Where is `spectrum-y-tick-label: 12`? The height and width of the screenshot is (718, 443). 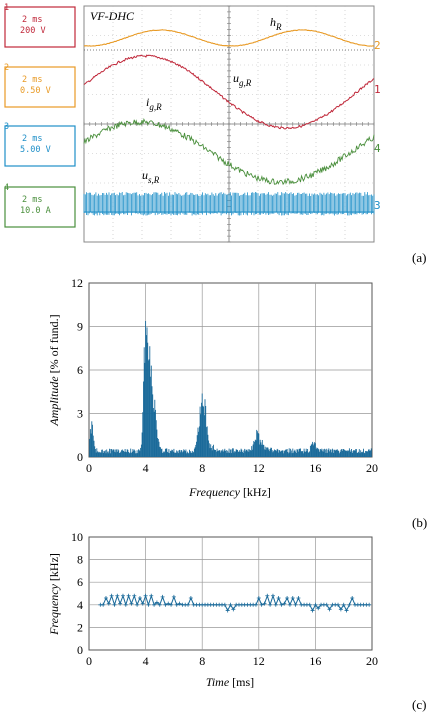
spectrum-y-tick-label: 12 is located at coordinates (77, 283).